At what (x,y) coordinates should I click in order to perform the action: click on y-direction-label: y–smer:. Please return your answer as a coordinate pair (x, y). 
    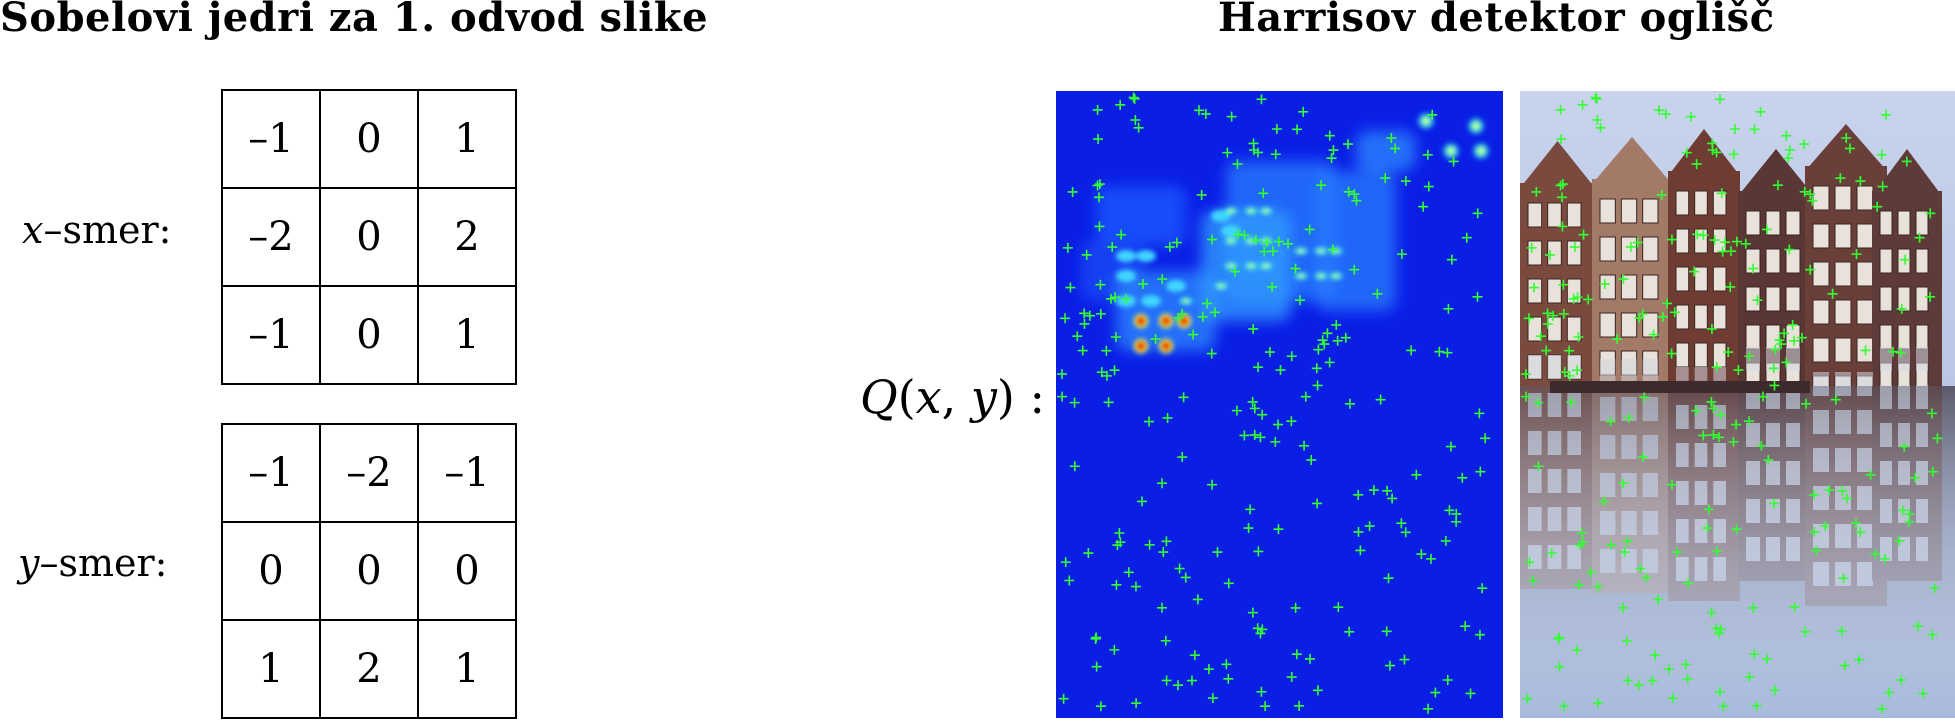
    Looking at the image, I should click on (92, 563).